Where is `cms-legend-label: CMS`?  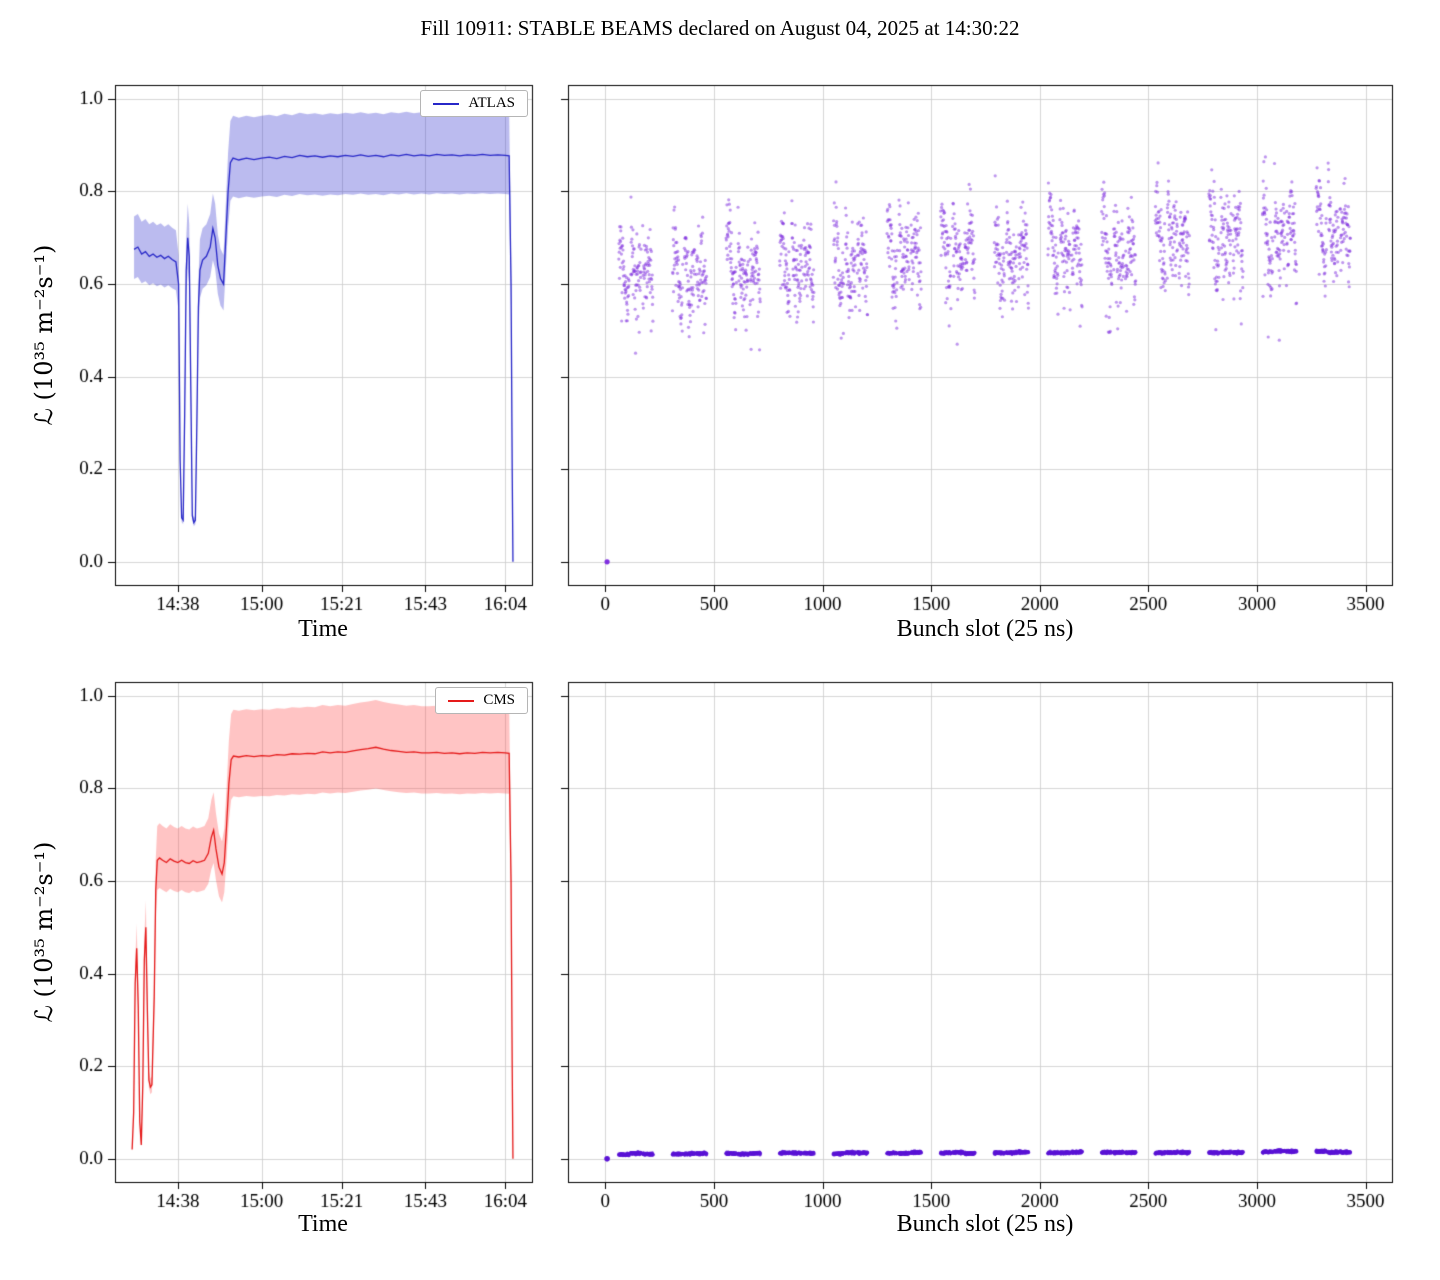 cms-legend-label: CMS is located at coordinates (499, 700).